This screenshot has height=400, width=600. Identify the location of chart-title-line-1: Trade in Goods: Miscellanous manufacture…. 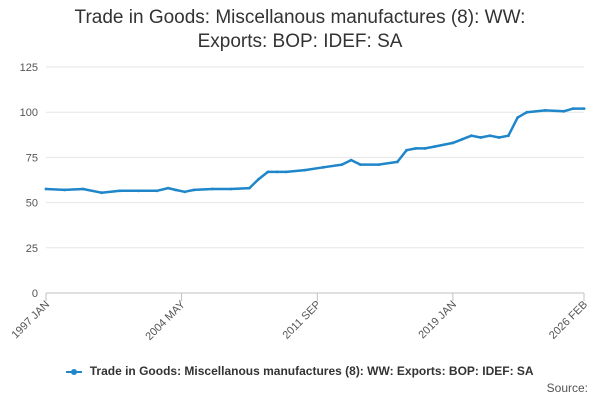
(300, 17).